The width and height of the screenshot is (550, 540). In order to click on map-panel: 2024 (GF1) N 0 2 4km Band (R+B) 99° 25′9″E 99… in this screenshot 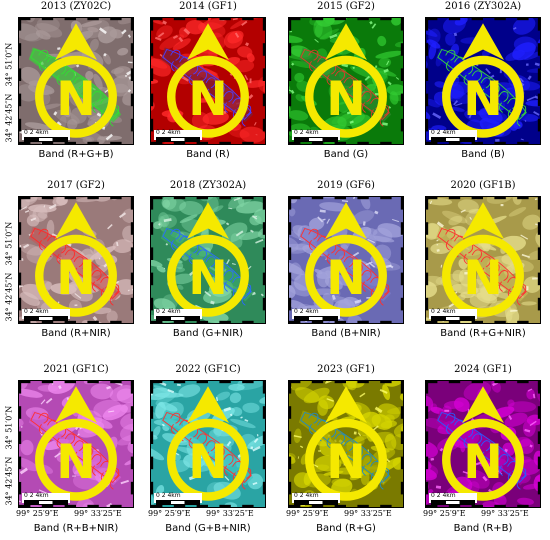, I will do `click(482, 449)`.